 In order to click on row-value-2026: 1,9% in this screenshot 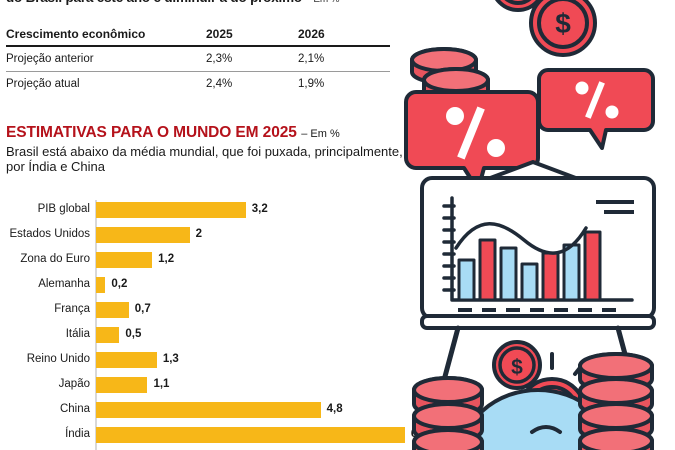, I will do `click(311, 84)`.